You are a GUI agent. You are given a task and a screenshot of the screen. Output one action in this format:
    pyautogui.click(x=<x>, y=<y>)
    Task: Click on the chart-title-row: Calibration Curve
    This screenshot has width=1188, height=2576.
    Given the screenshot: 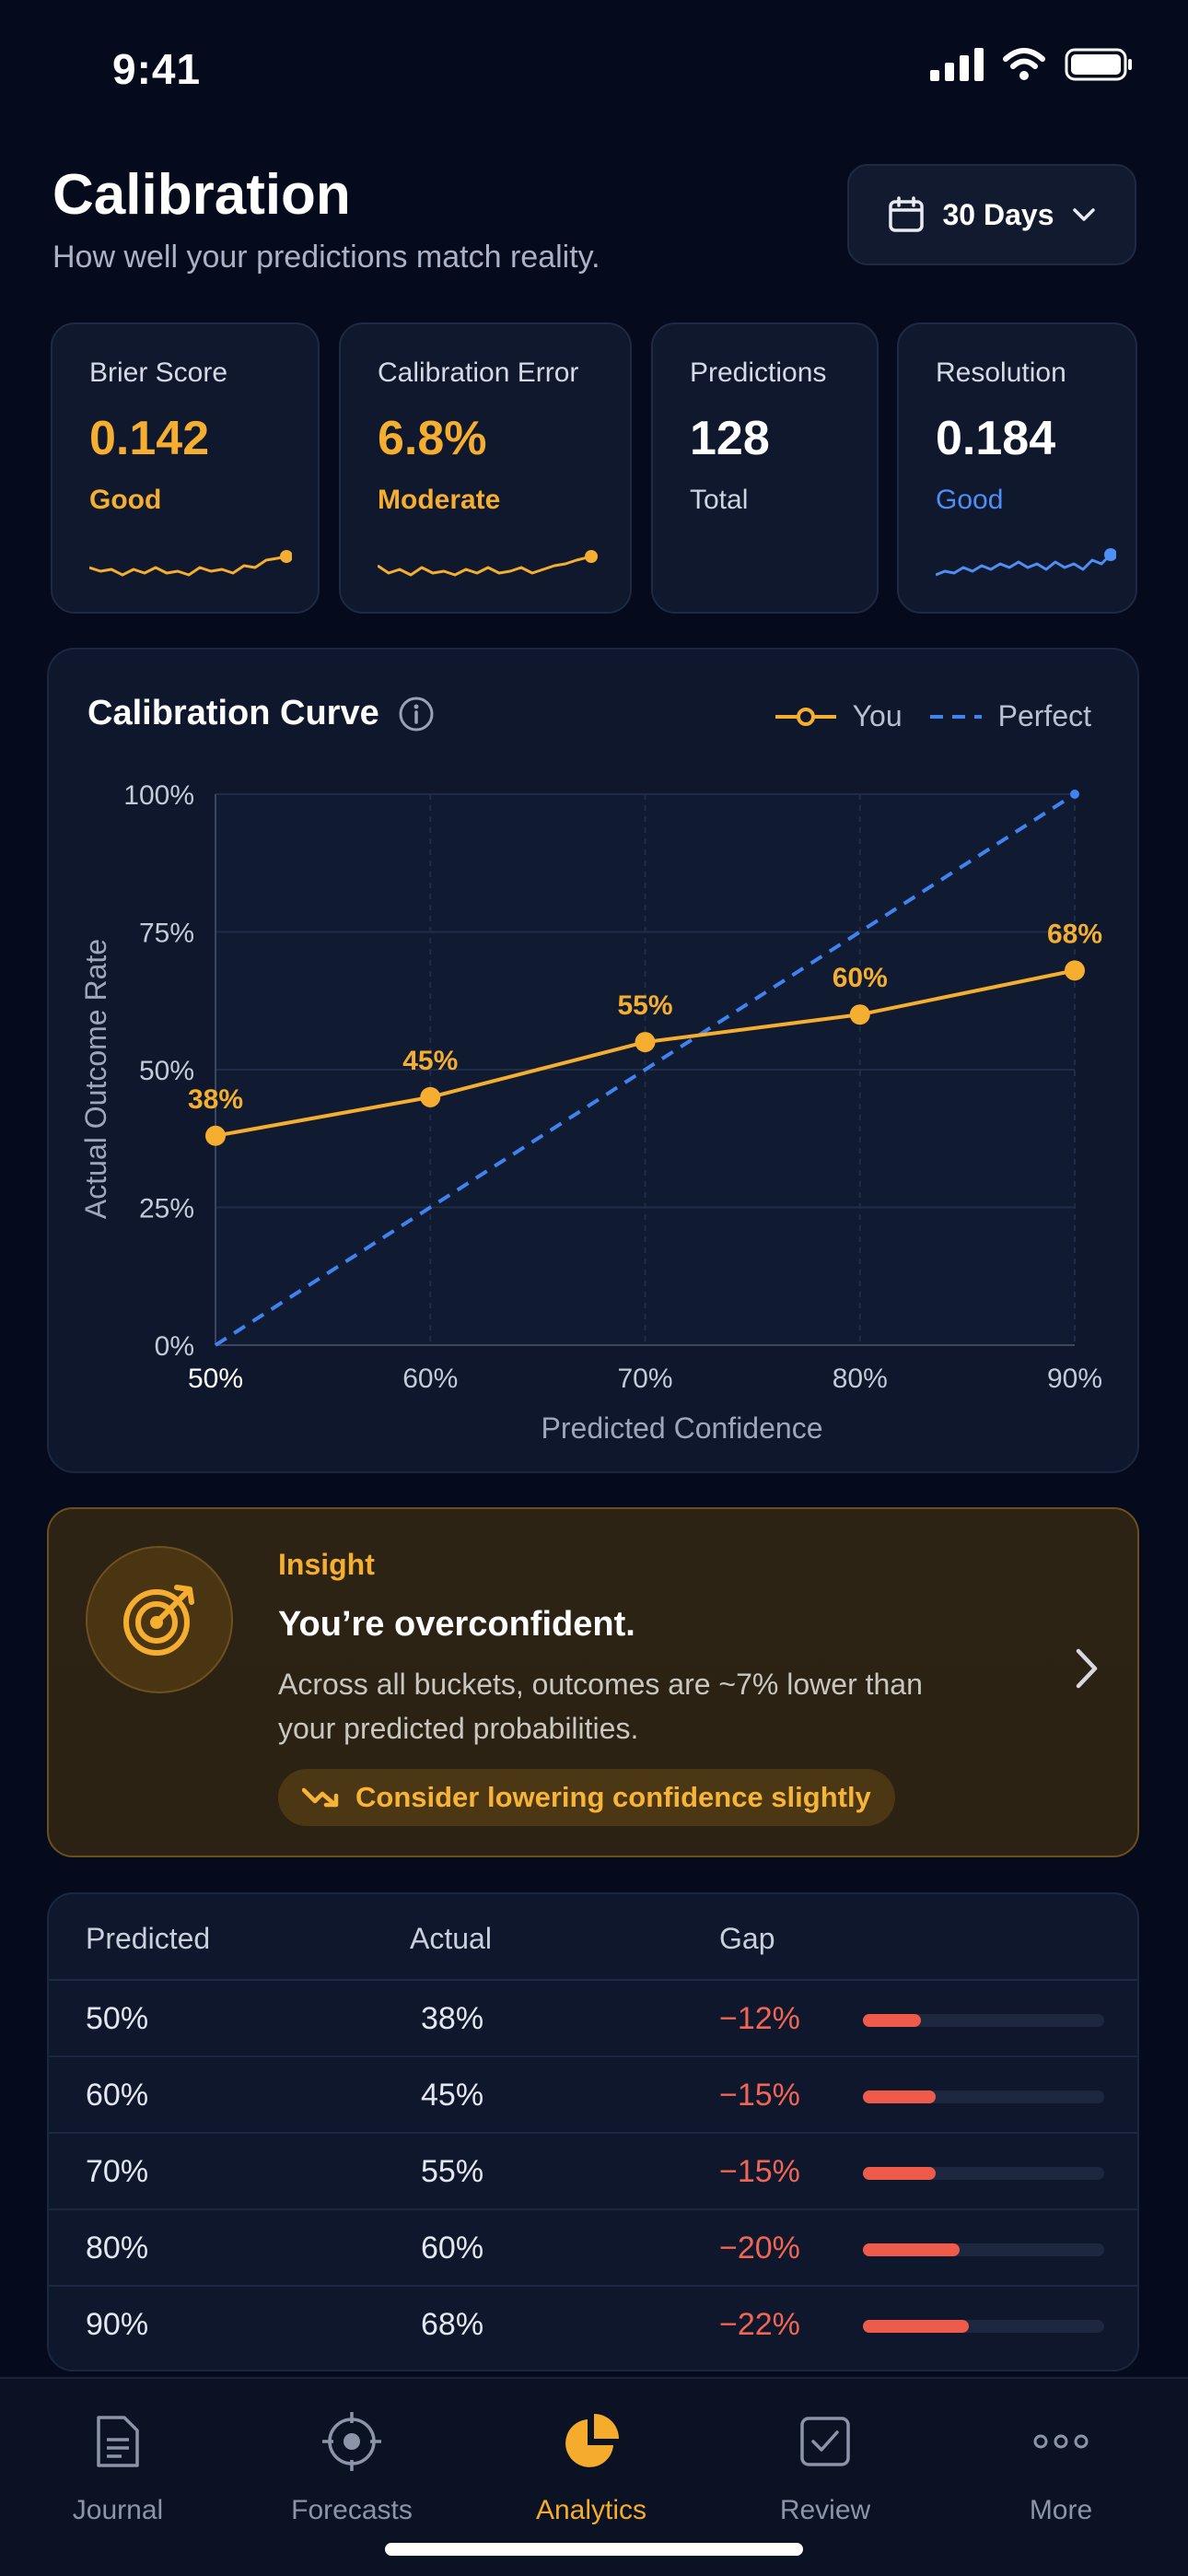 What is the action you would take?
    pyautogui.click(x=261, y=713)
    